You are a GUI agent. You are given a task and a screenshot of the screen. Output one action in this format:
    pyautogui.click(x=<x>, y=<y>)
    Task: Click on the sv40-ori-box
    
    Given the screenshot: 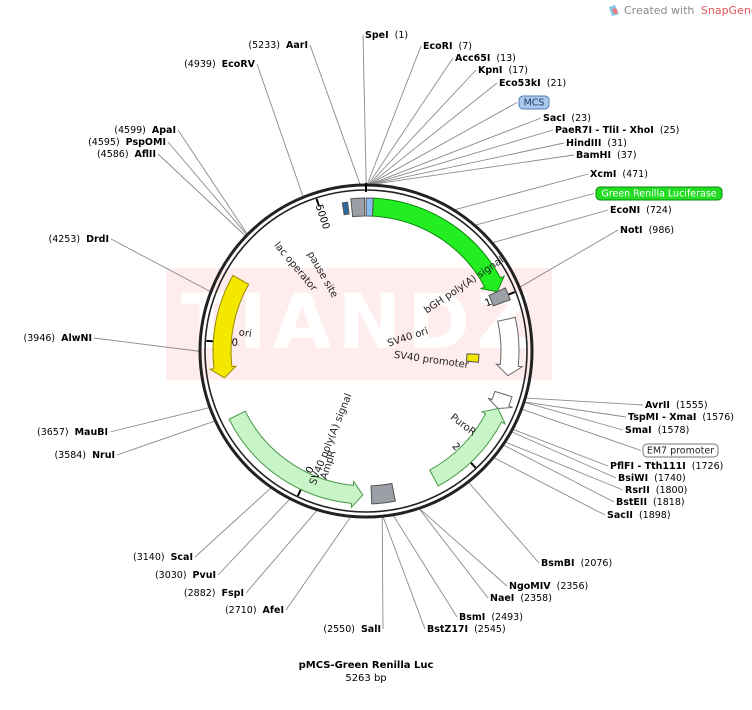 What is the action you would take?
    pyautogui.click(x=472, y=358)
    